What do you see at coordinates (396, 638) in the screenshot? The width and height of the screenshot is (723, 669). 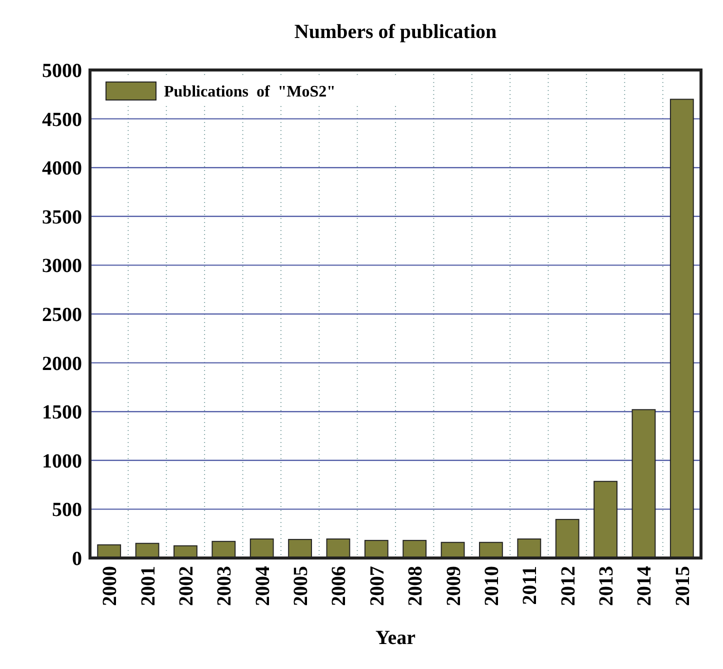 I see `x-axis-title: Year` at bounding box center [396, 638].